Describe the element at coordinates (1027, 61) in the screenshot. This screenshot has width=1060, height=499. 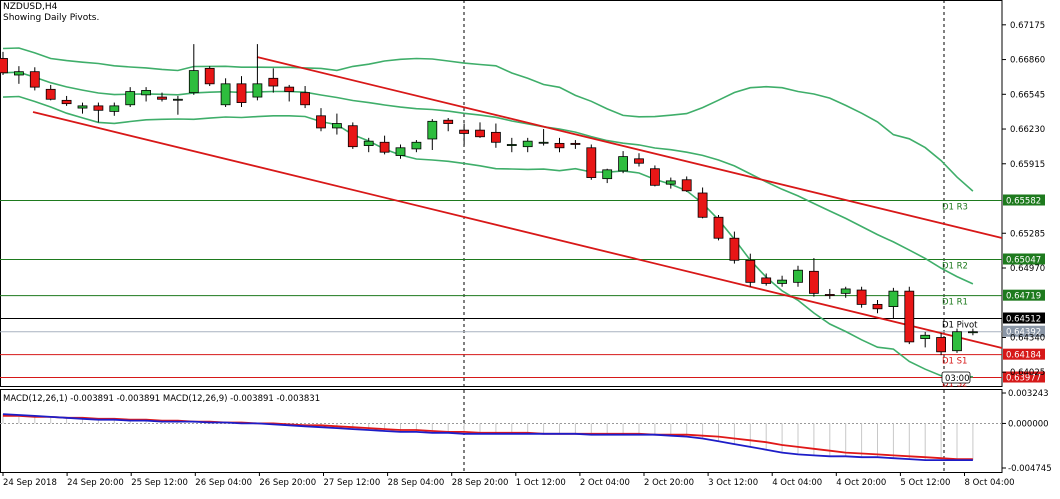
I see `price-axis-label: 0.66860` at that location.